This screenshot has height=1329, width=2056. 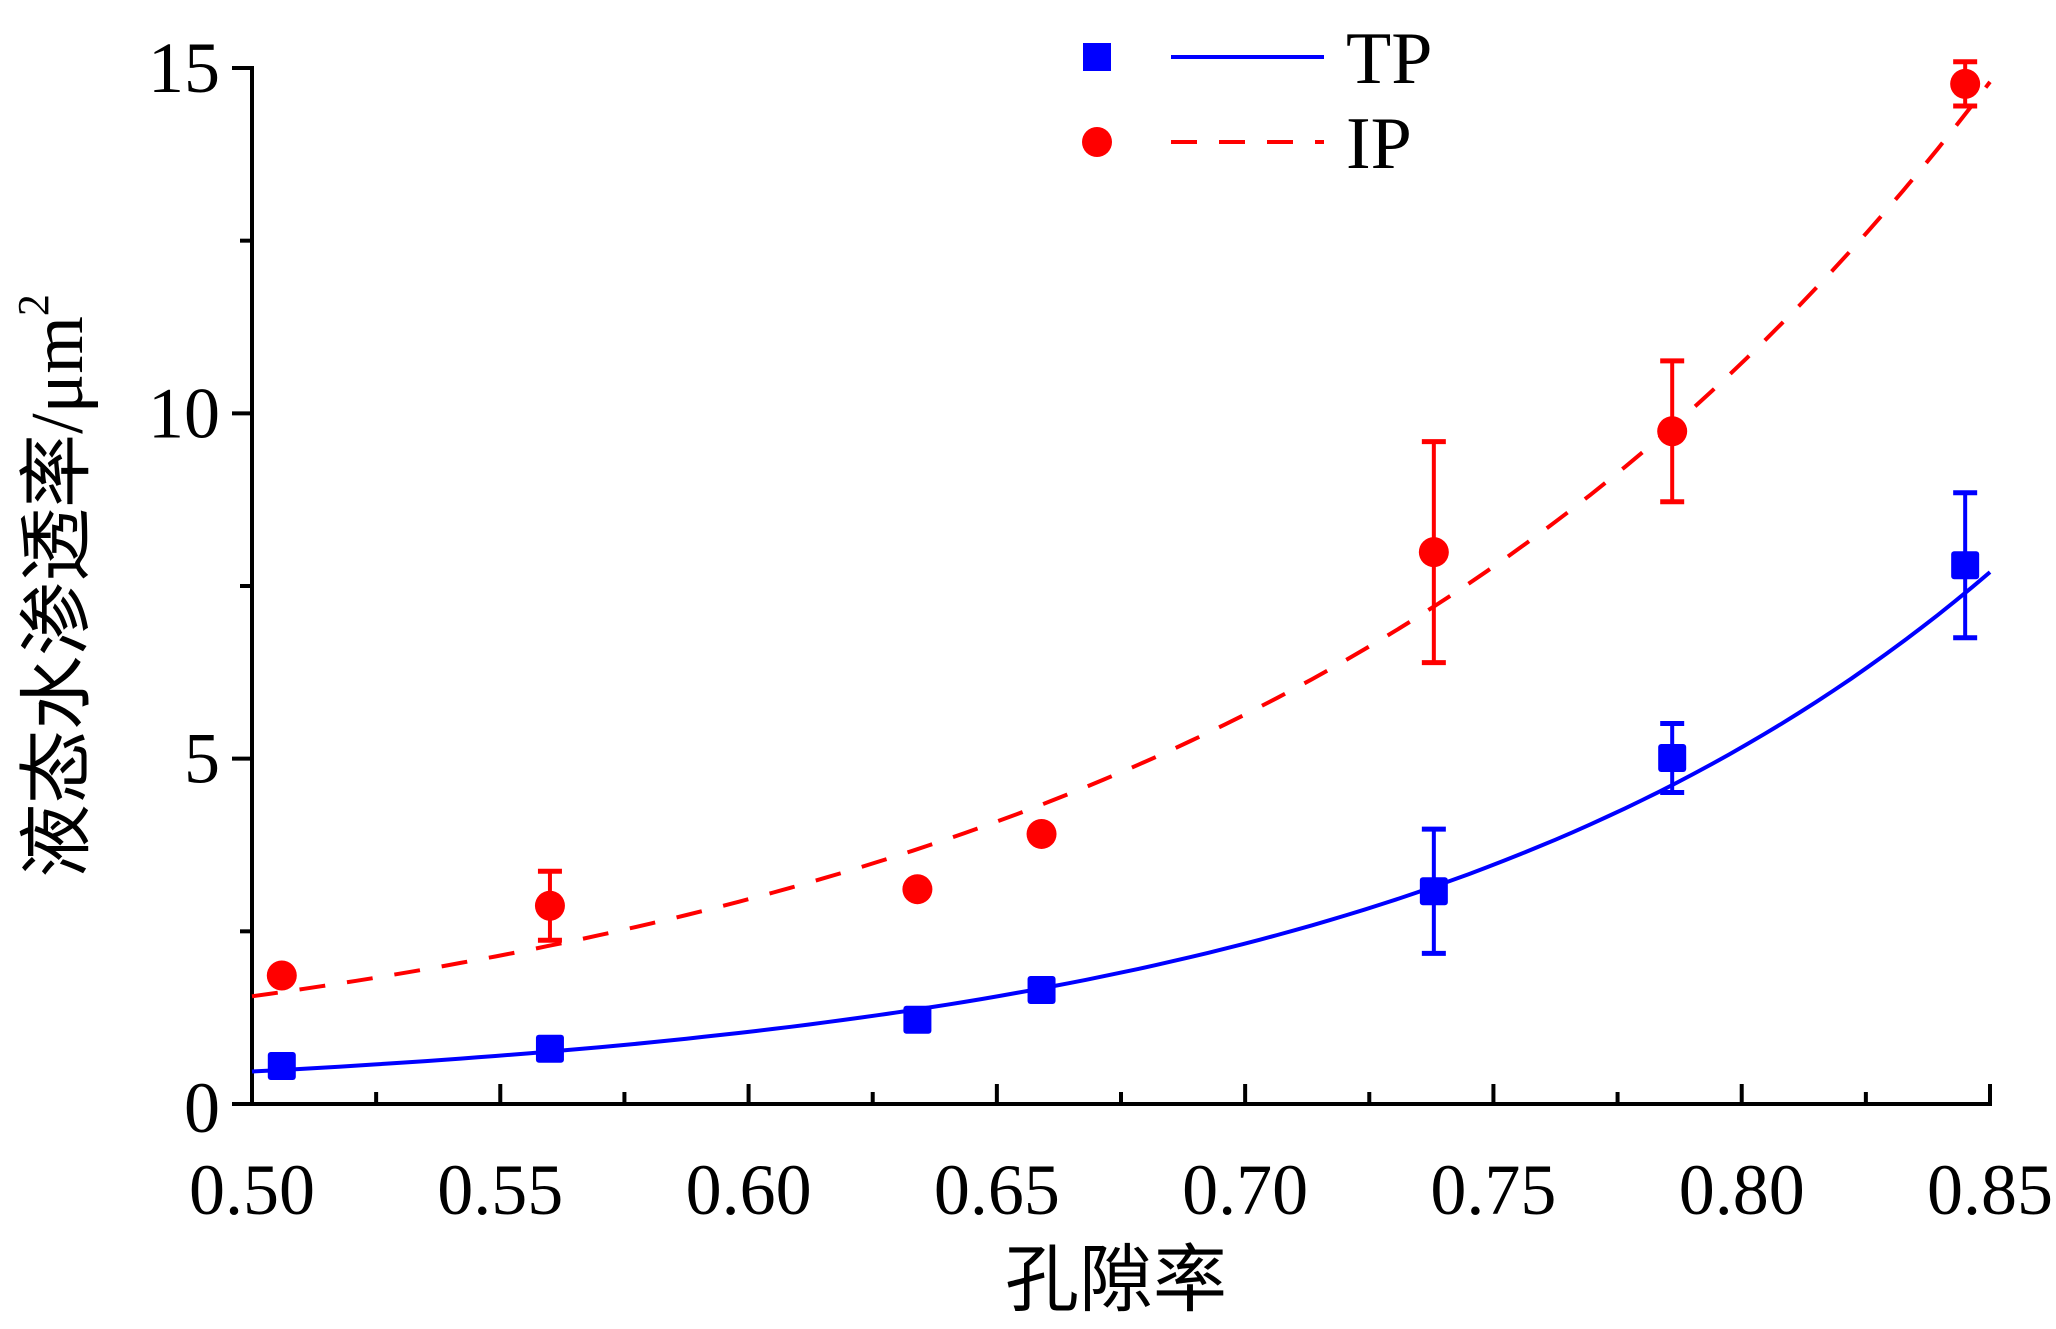 I want to click on x-tick-label: 0.70, so click(x=1245, y=1190).